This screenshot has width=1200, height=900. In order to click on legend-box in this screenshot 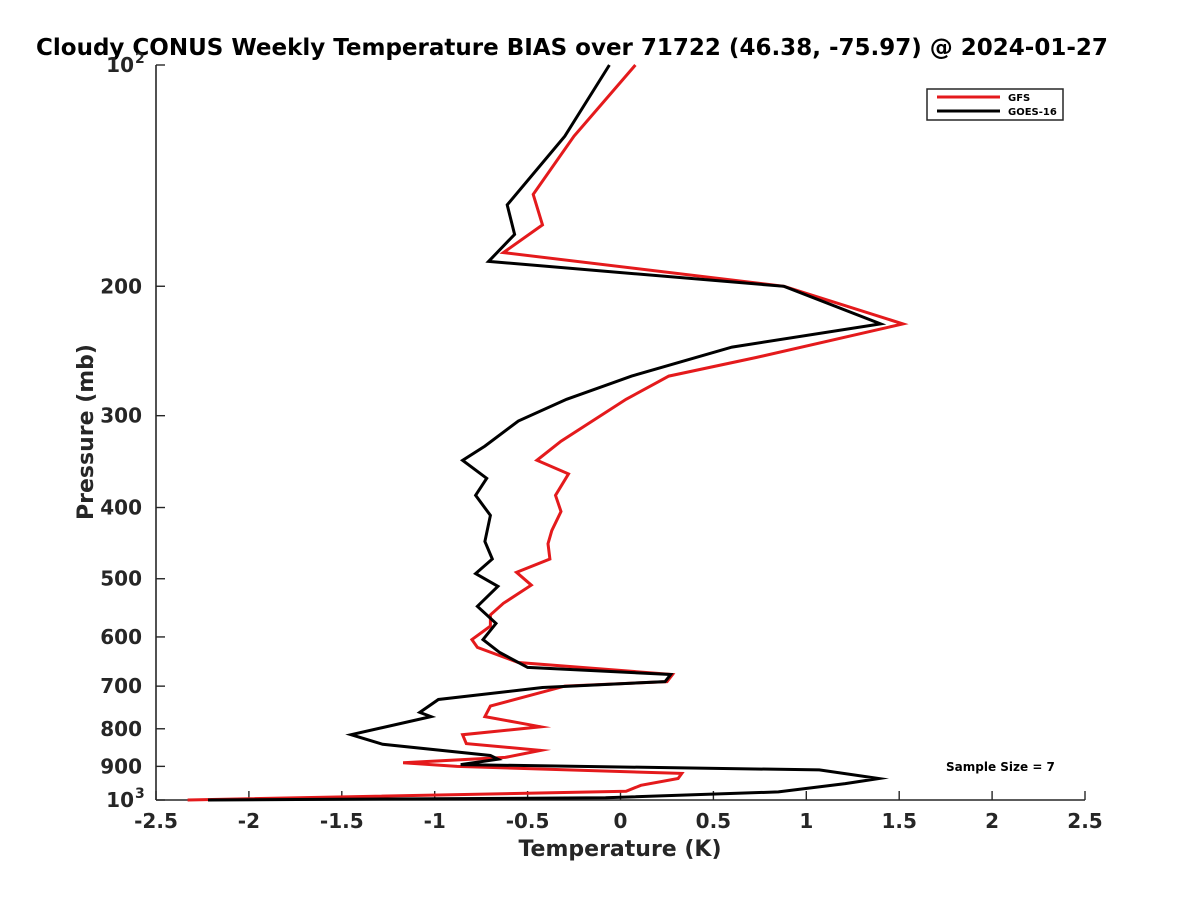, I will do `click(995, 104)`.